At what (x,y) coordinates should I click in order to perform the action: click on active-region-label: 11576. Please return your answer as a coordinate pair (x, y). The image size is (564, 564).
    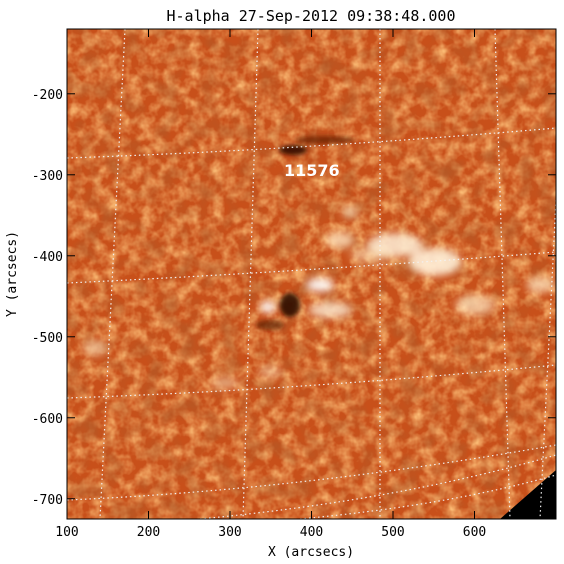
    Looking at the image, I should click on (312, 170).